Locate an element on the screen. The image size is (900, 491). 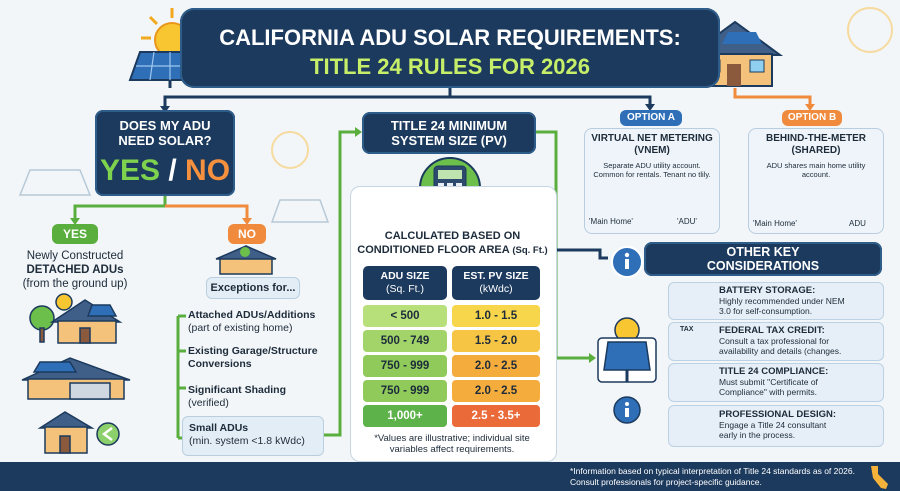
table-cell: < 500 is located at coordinates (405, 316).